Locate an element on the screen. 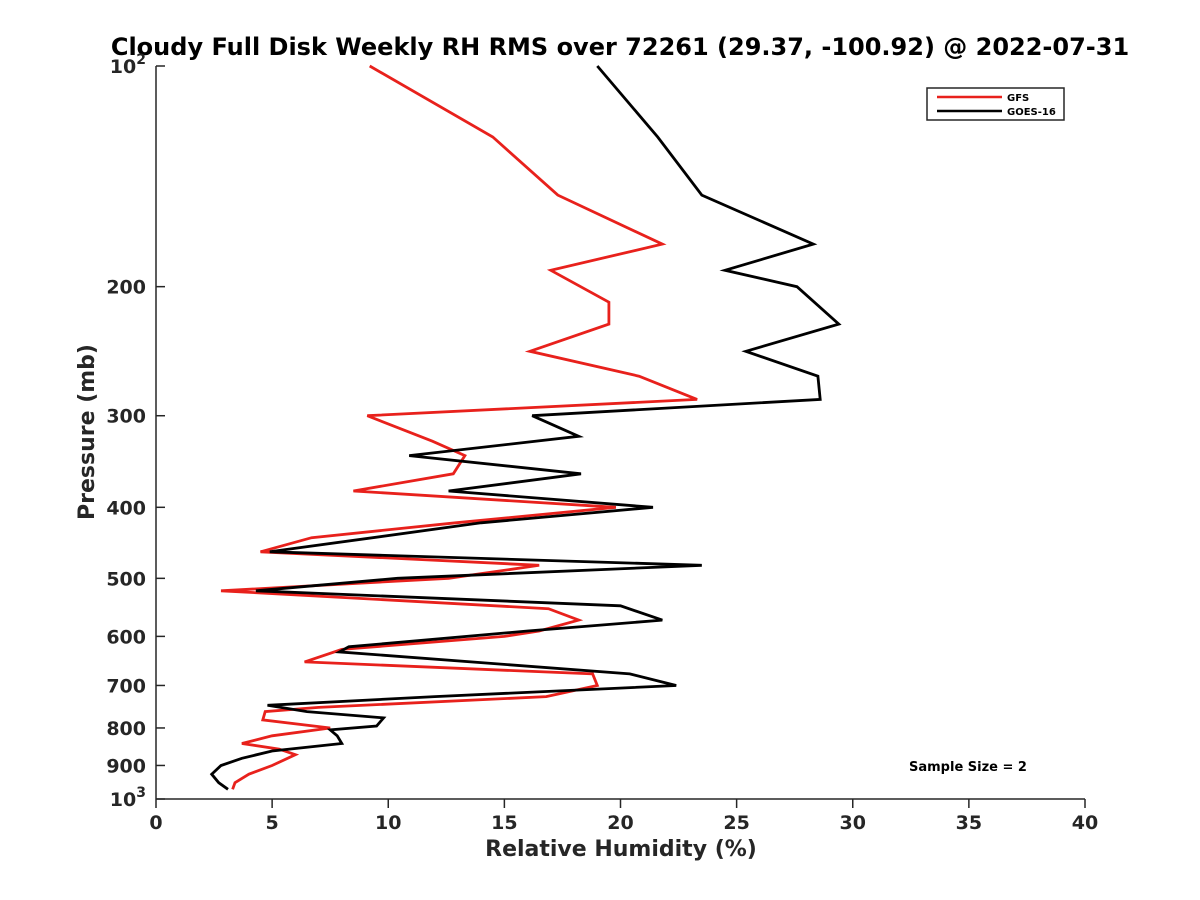 The width and height of the screenshot is (1200, 900). legend-box is located at coordinates (995, 104).